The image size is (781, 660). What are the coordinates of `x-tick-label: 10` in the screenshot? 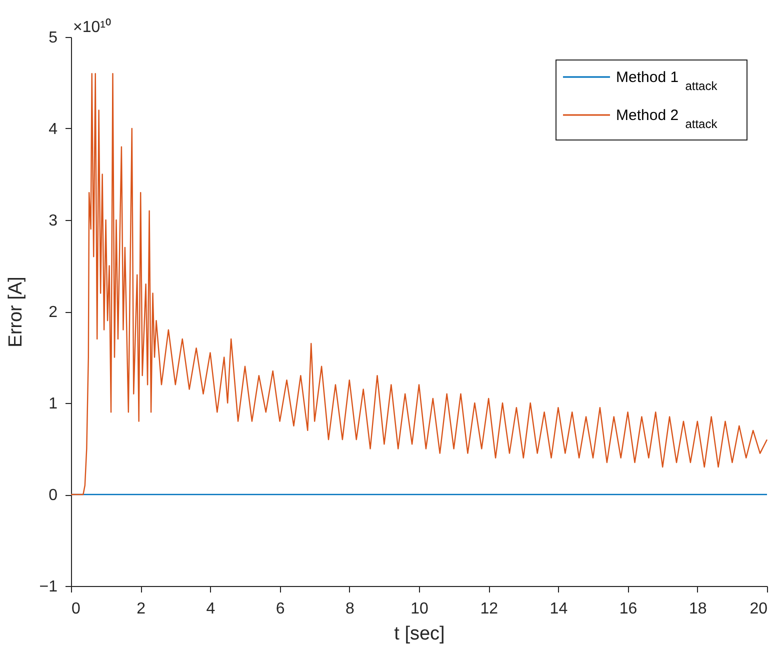 It's located at (419, 609).